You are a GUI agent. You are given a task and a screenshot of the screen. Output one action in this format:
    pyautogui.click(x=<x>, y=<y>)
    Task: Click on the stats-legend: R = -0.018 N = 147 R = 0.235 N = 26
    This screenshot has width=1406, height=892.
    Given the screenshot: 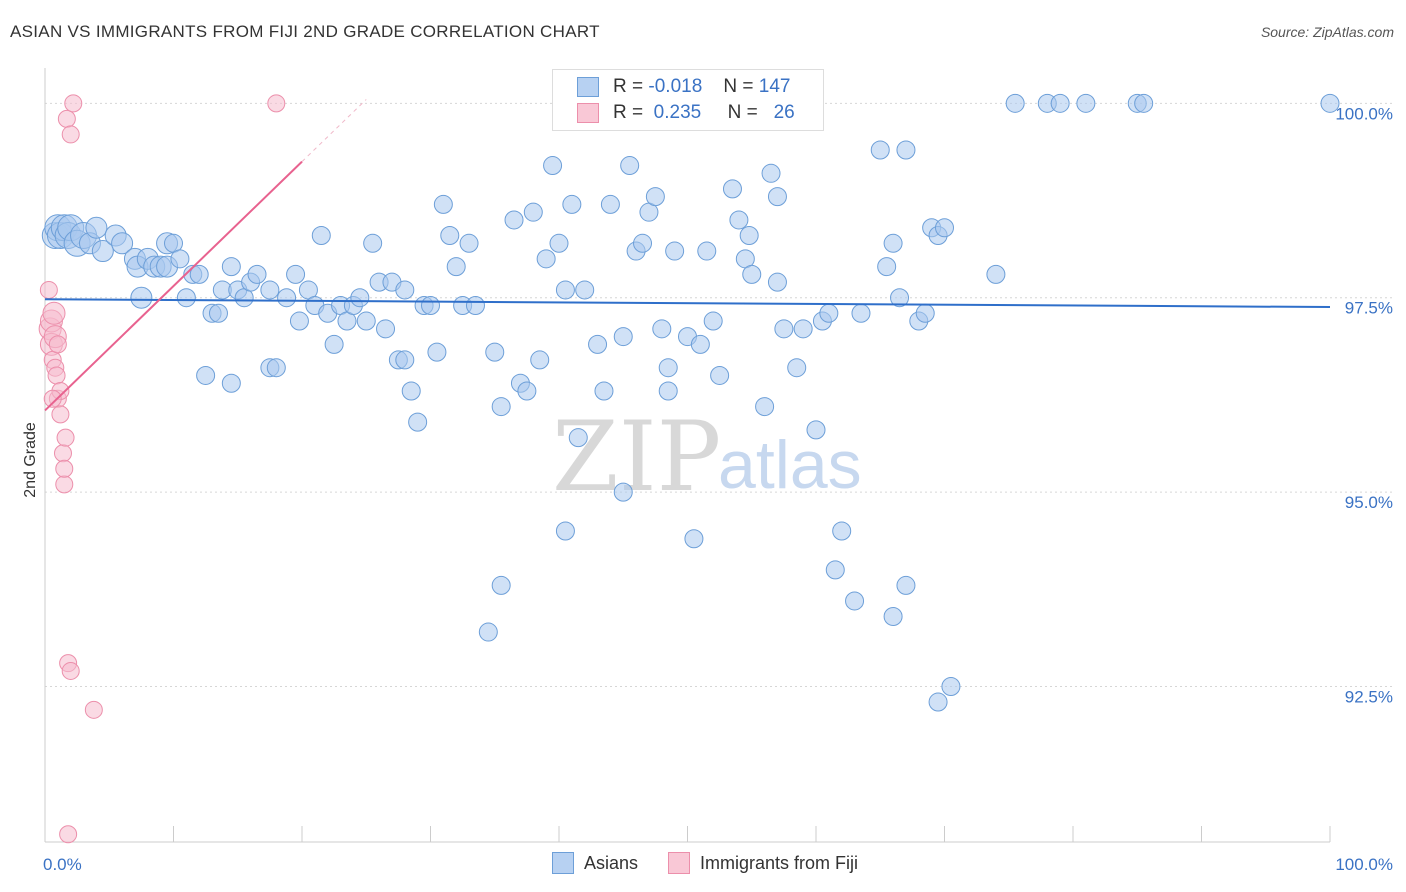 What is the action you would take?
    pyautogui.click(x=688, y=100)
    